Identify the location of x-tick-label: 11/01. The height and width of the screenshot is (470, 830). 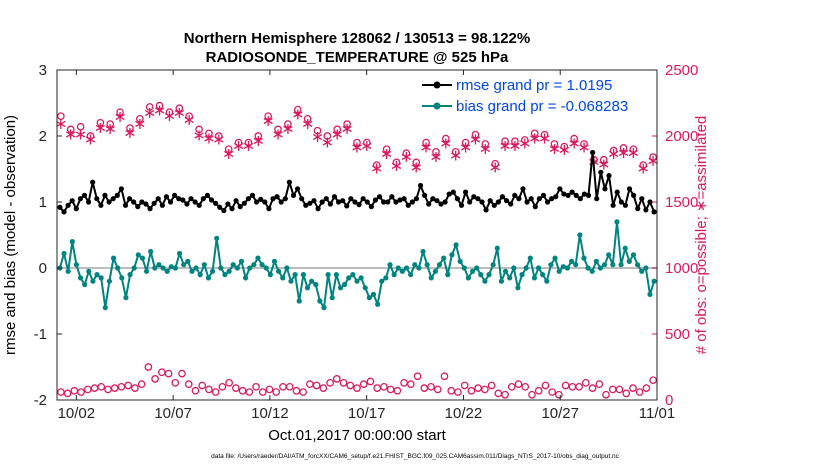
(657, 413).